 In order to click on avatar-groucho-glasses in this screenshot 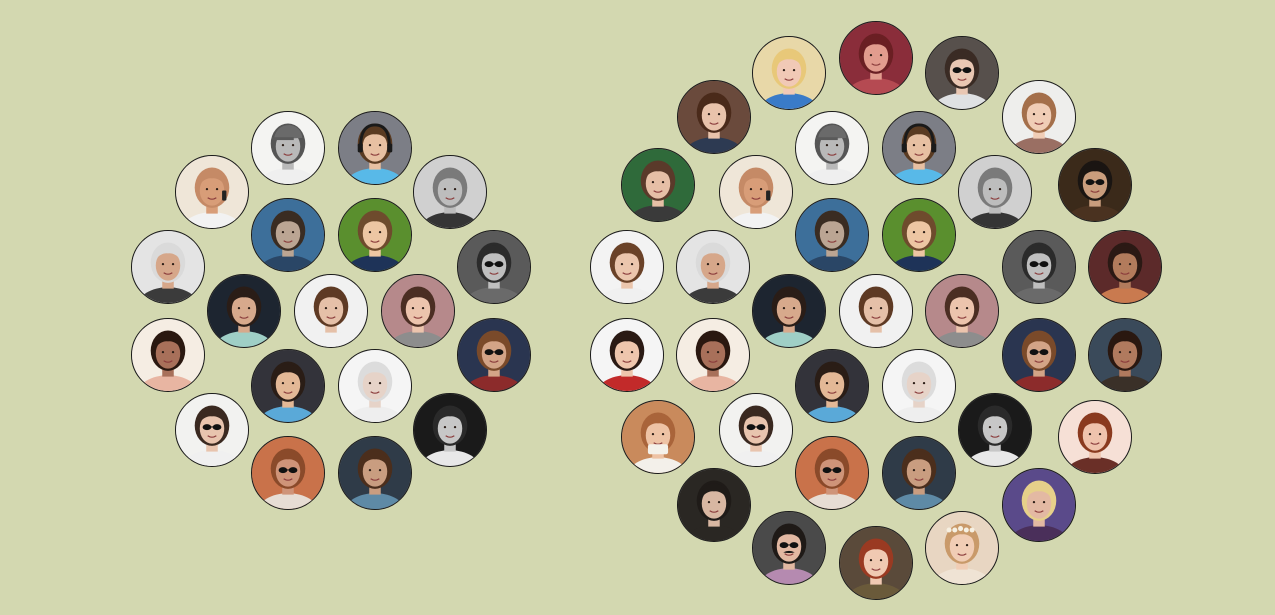, I will do `click(789, 548)`.